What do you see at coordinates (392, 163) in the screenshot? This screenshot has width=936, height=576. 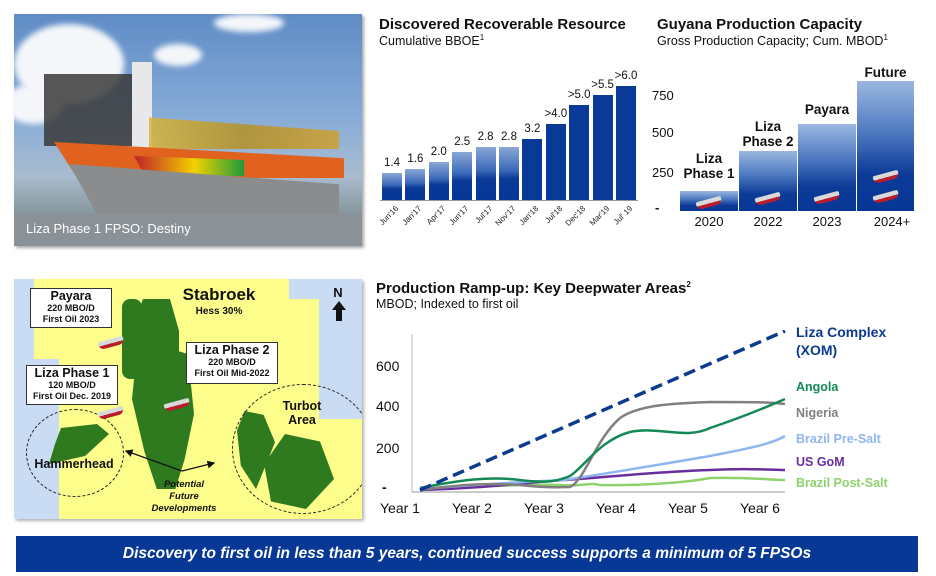 I see `resource-bar-value: 1.4` at bounding box center [392, 163].